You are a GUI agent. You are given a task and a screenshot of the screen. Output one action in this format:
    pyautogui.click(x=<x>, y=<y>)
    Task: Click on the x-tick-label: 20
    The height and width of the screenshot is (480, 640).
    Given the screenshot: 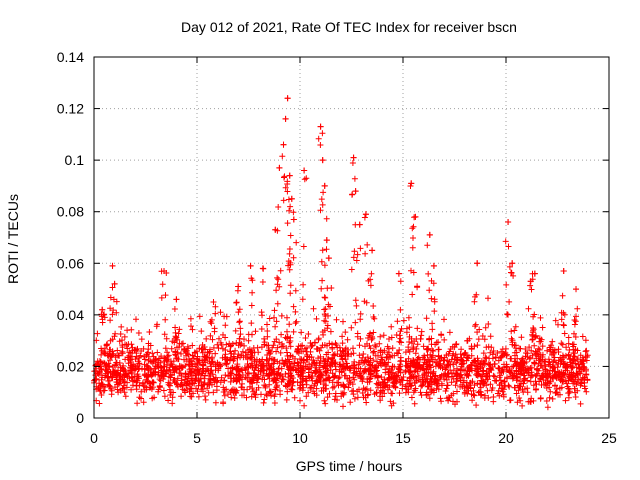 What is the action you would take?
    pyautogui.click(x=506, y=438)
    